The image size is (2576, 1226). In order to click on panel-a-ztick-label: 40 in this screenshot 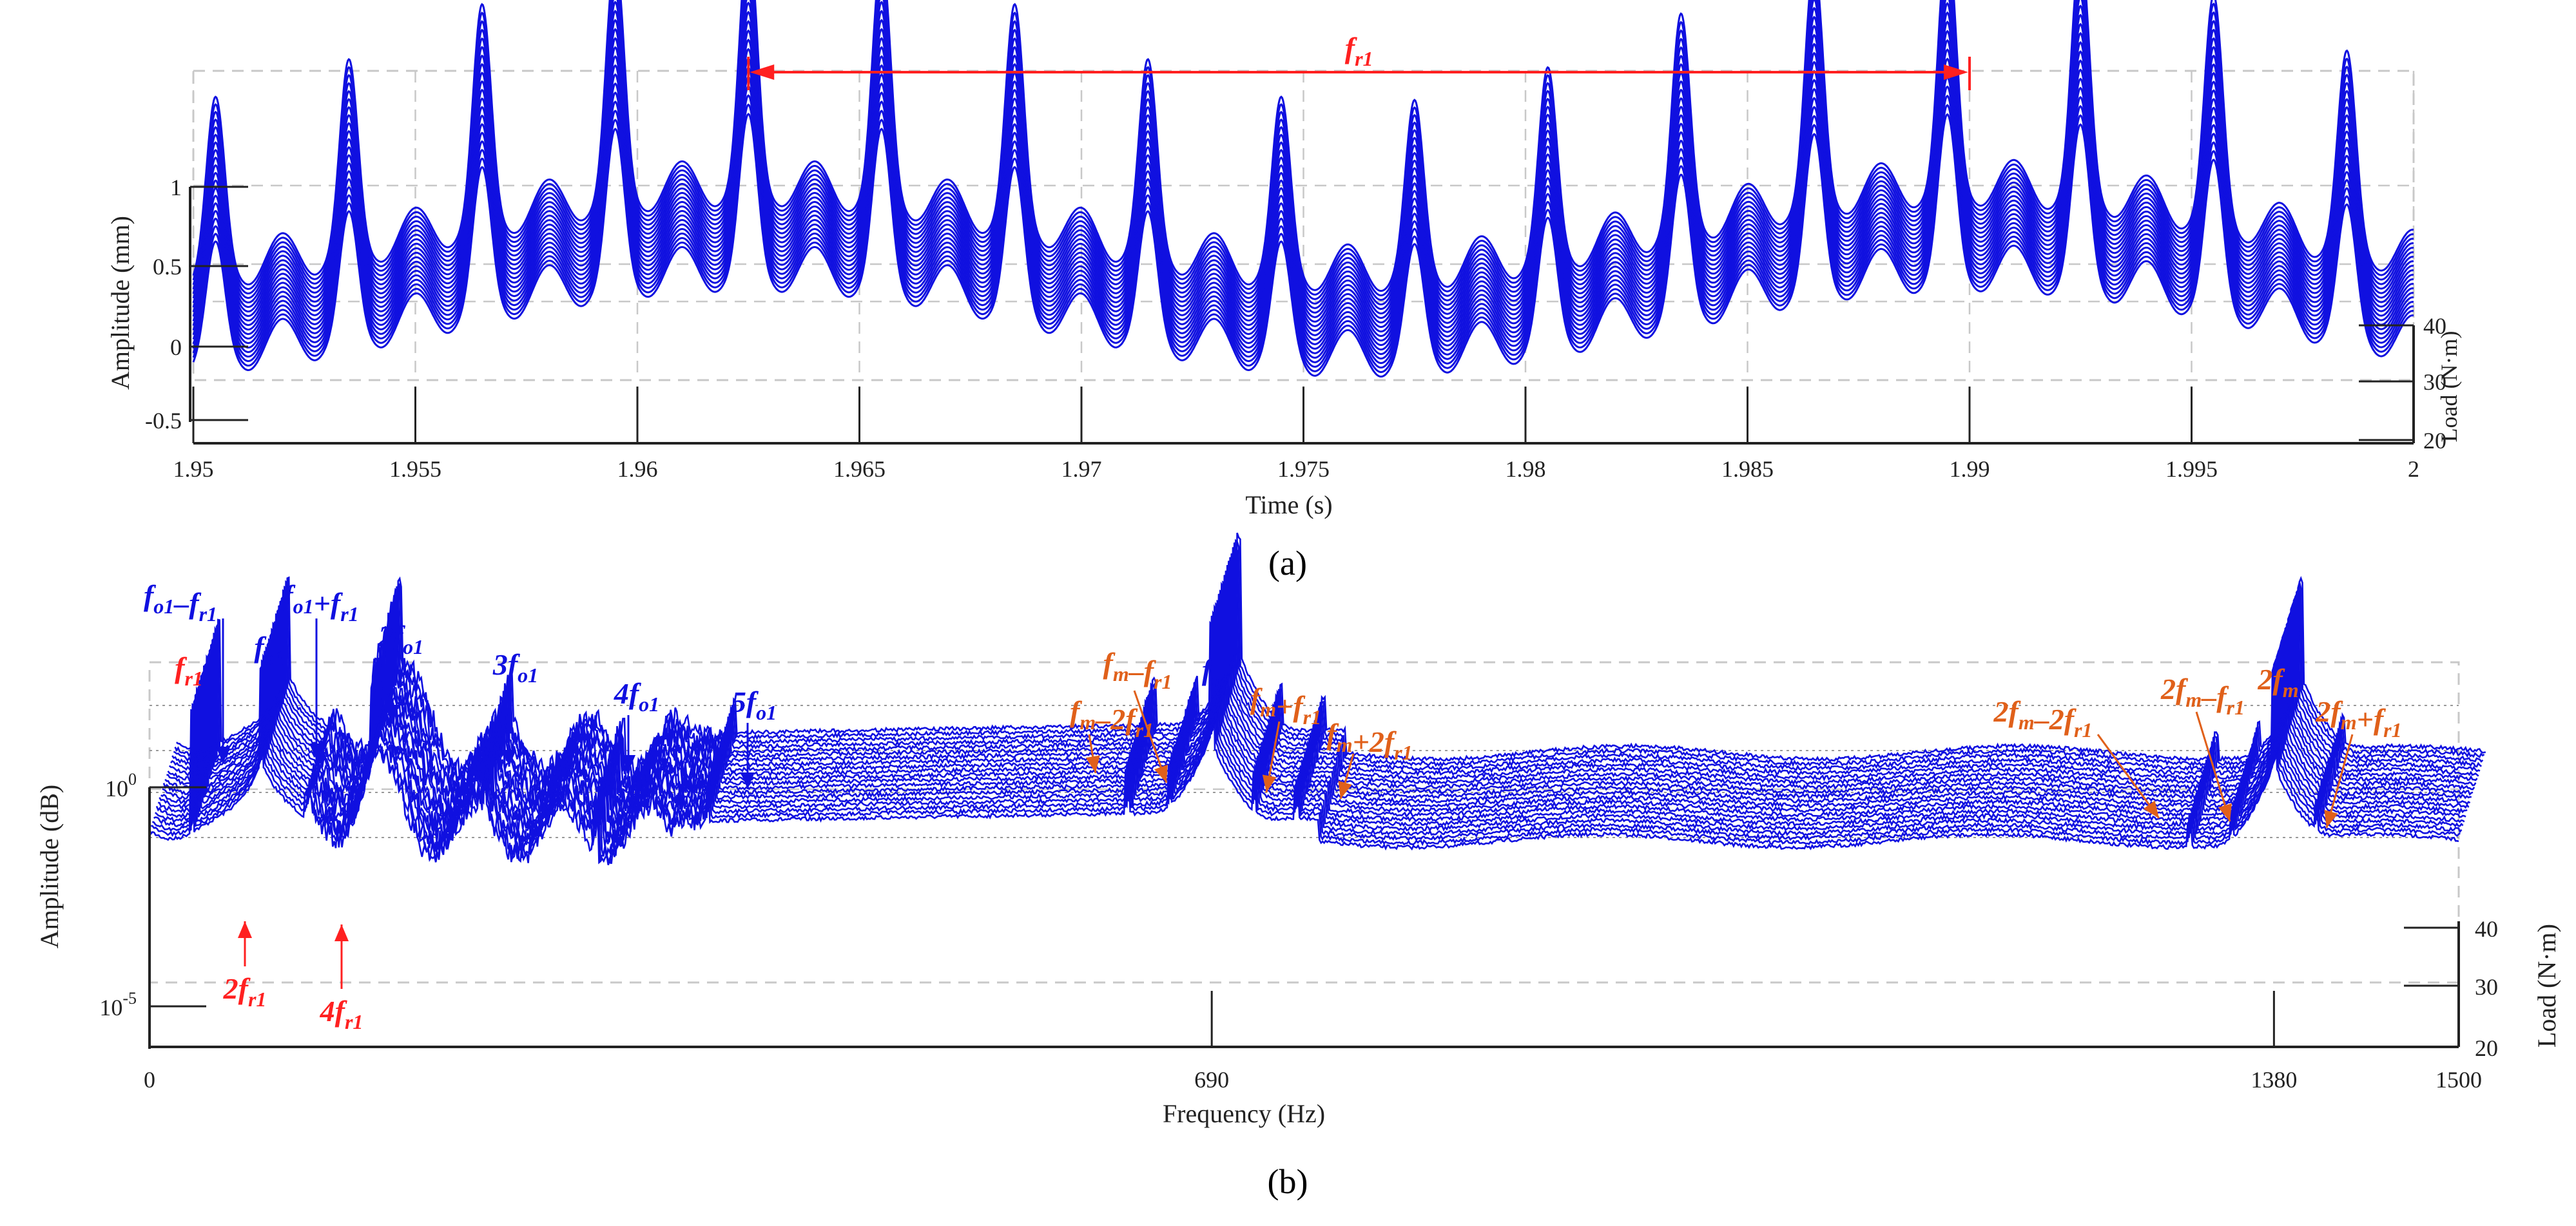, I will do `click(2434, 326)`.